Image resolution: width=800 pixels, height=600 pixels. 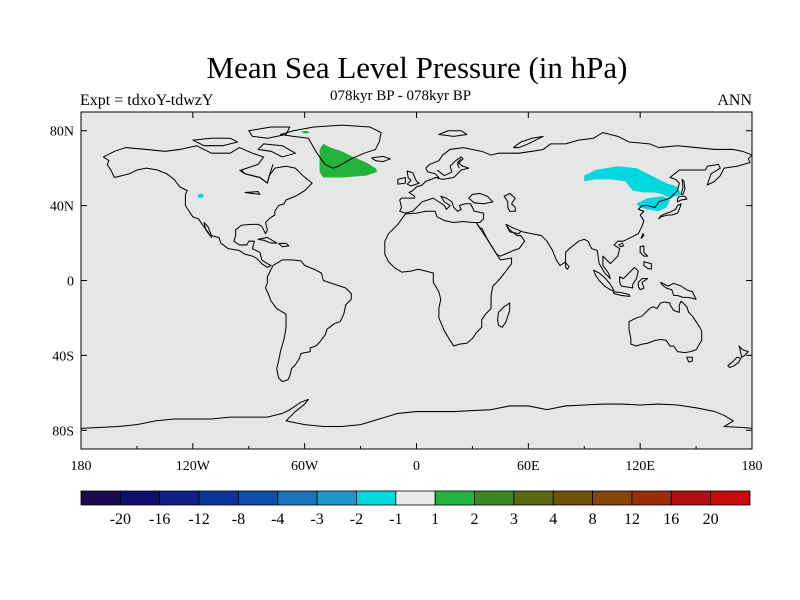 I want to click on experiment-label: Expt = tdxoY-tdwzY, so click(x=147, y=100).